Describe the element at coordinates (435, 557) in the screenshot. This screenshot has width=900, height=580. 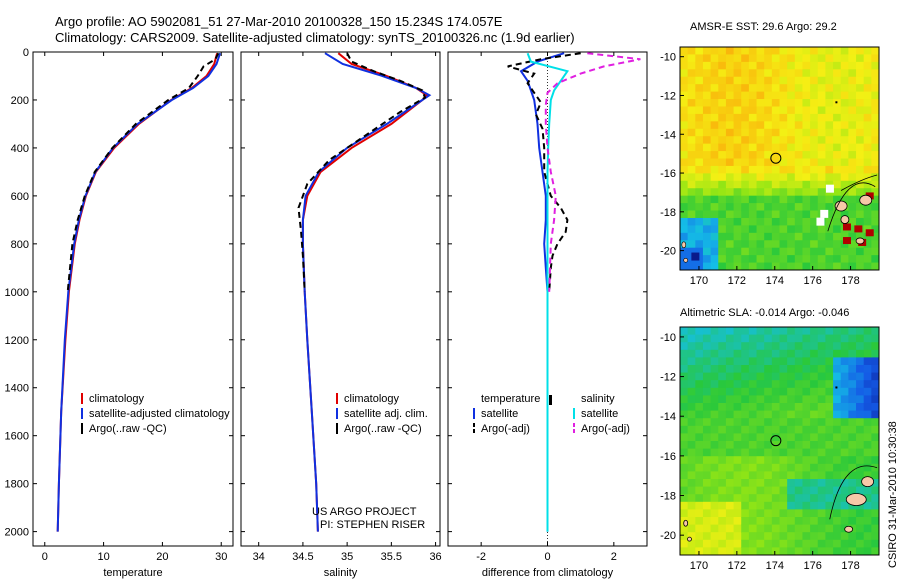
I see `x-tick-label: 36` at that location.